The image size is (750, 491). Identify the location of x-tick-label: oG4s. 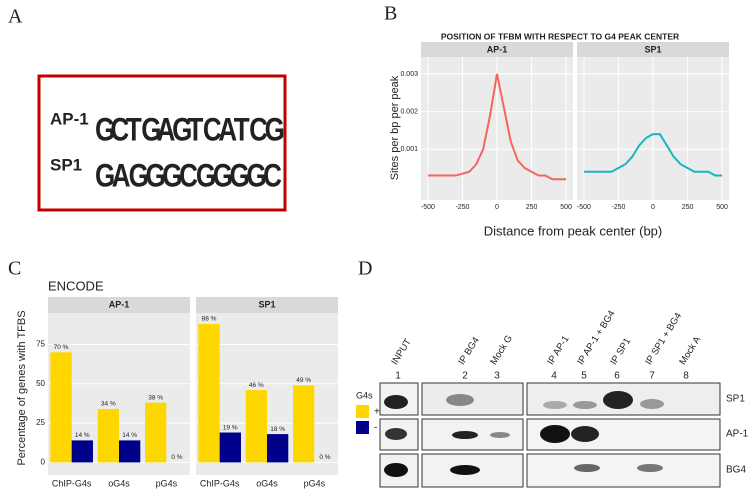
(119, 483).